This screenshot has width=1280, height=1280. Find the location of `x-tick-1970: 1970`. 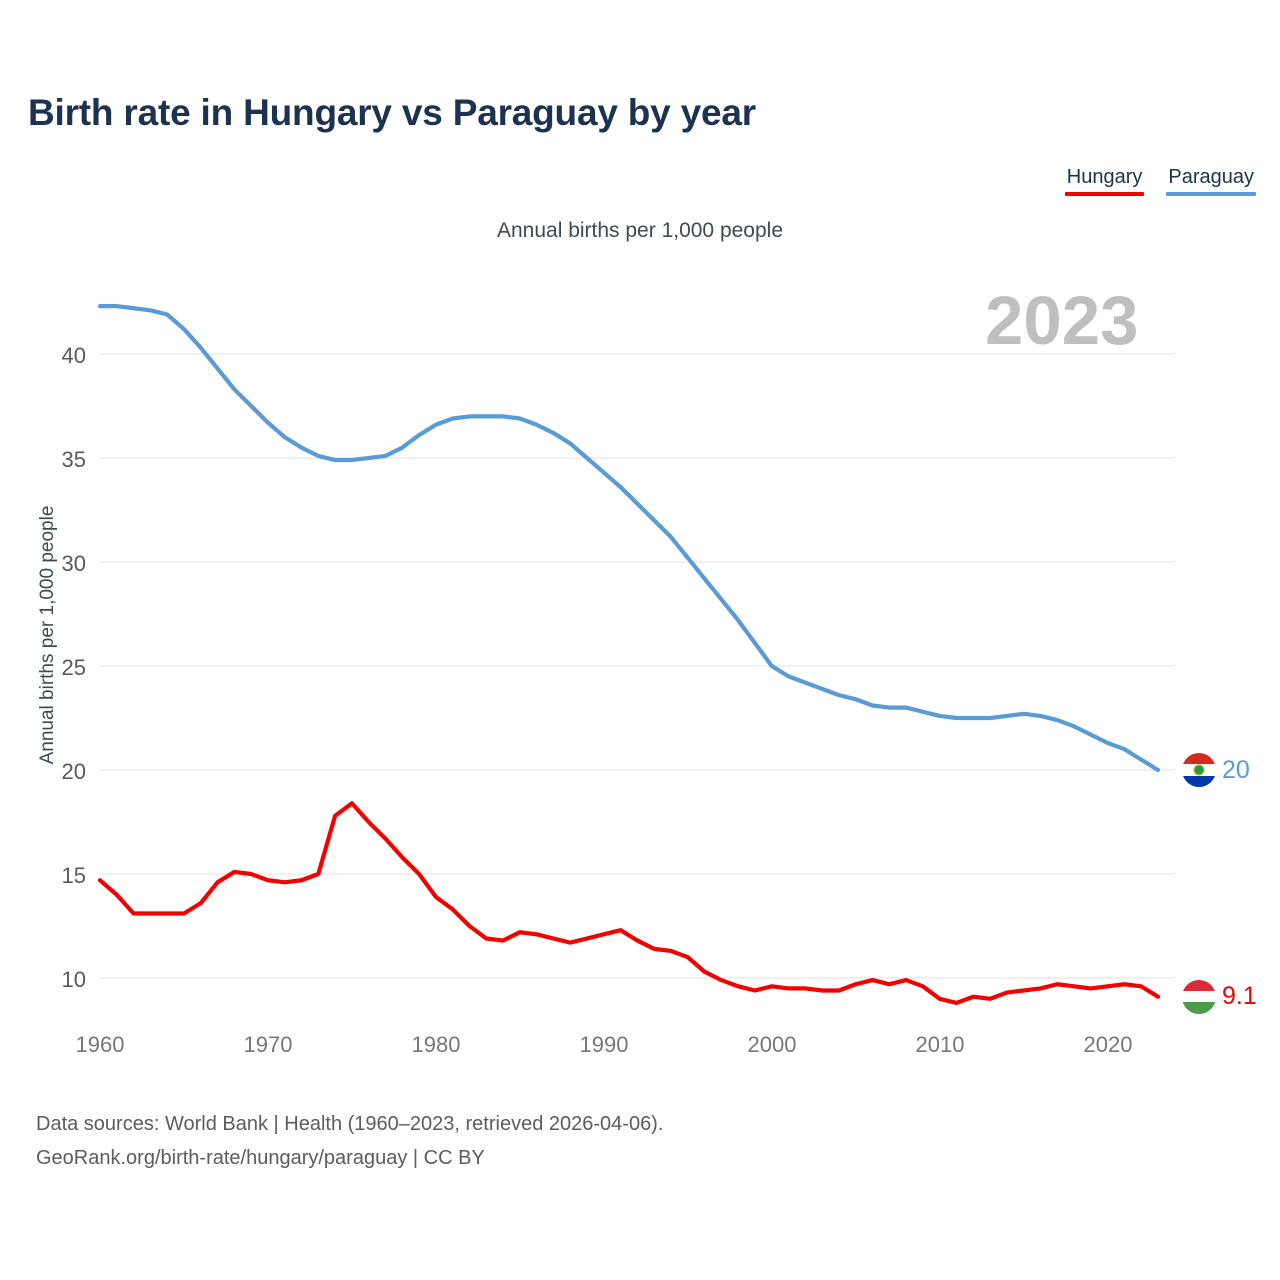

x-tick-1970: 1970 is located at coordinates (268, 1044).